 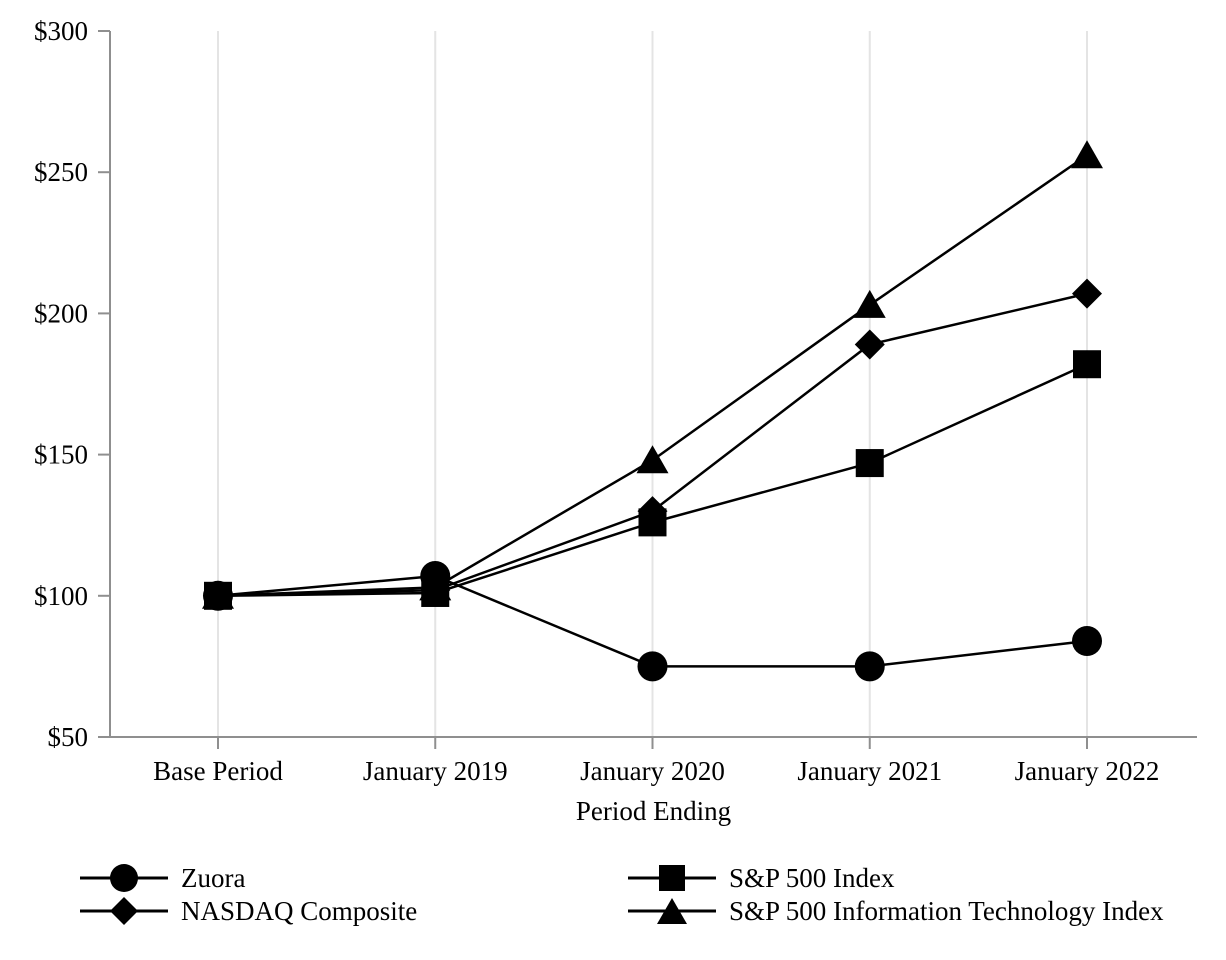 I want to click on legend-label: NASDAQ Composite, so click(x=299, y=911).